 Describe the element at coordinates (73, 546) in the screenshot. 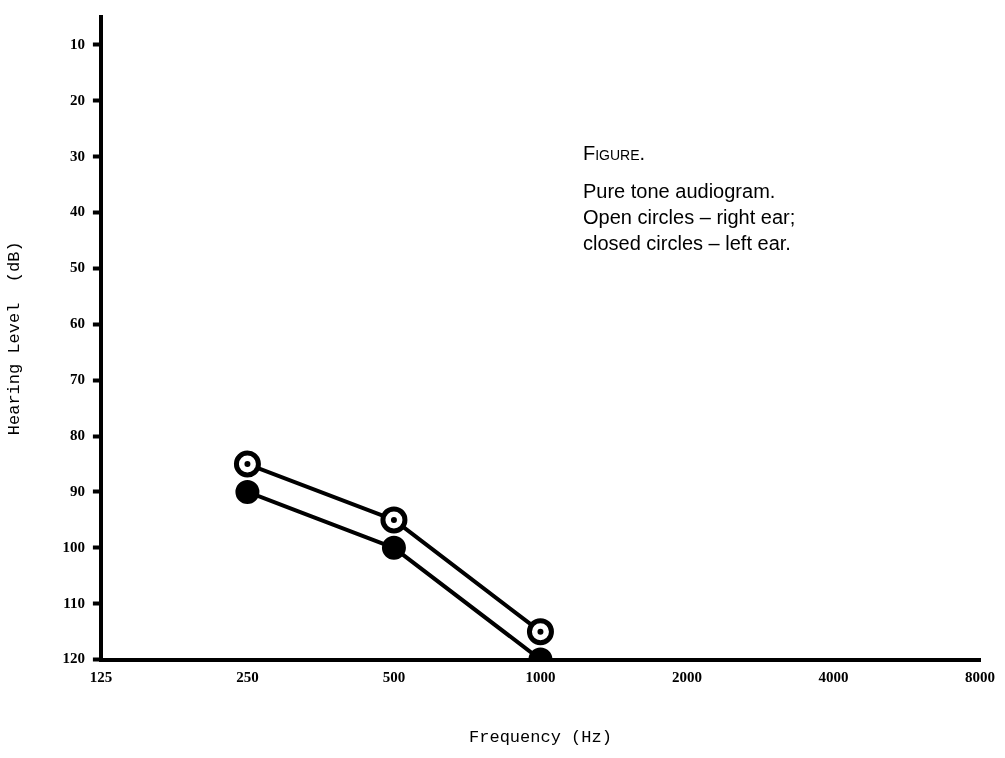

I see `y-tick-label: 100` at that location.